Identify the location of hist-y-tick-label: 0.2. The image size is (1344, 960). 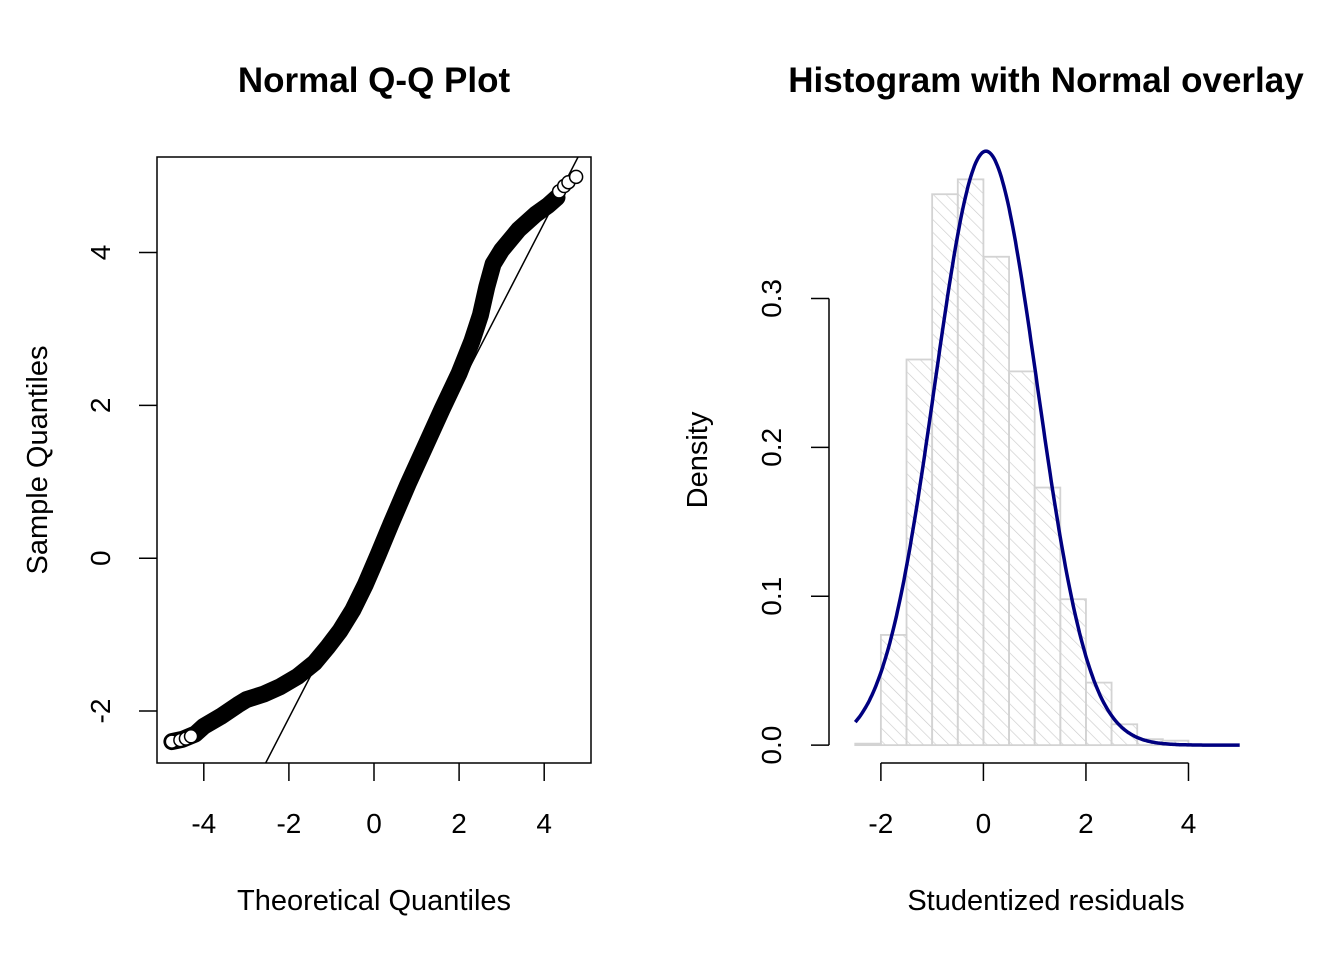
(771, 447).